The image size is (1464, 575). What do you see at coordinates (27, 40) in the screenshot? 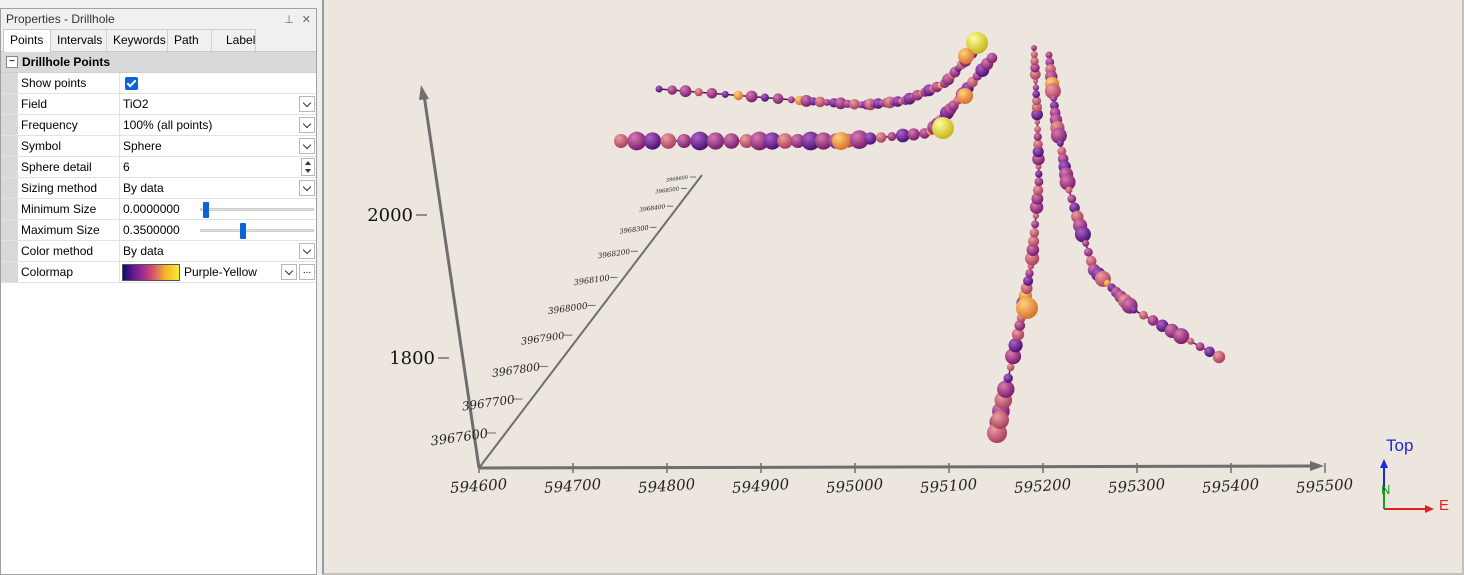
I see `tab-points: Points` at bounding box center [27, 40].